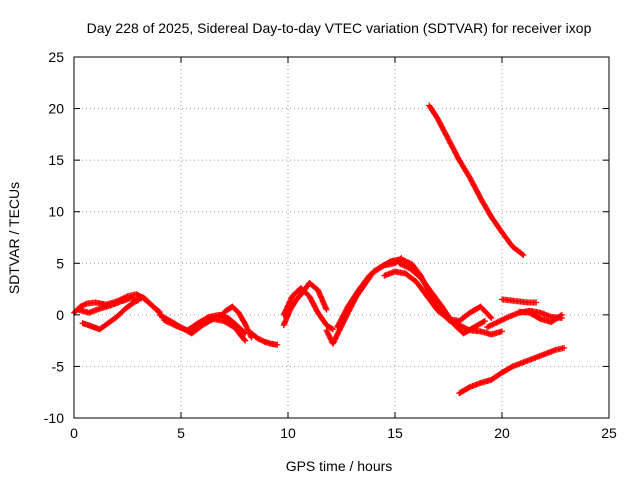 The width and height of the screenshot is (640, 480). I want to click on y-axis-label: SDTVAR / TECUs, so click(14, 238).